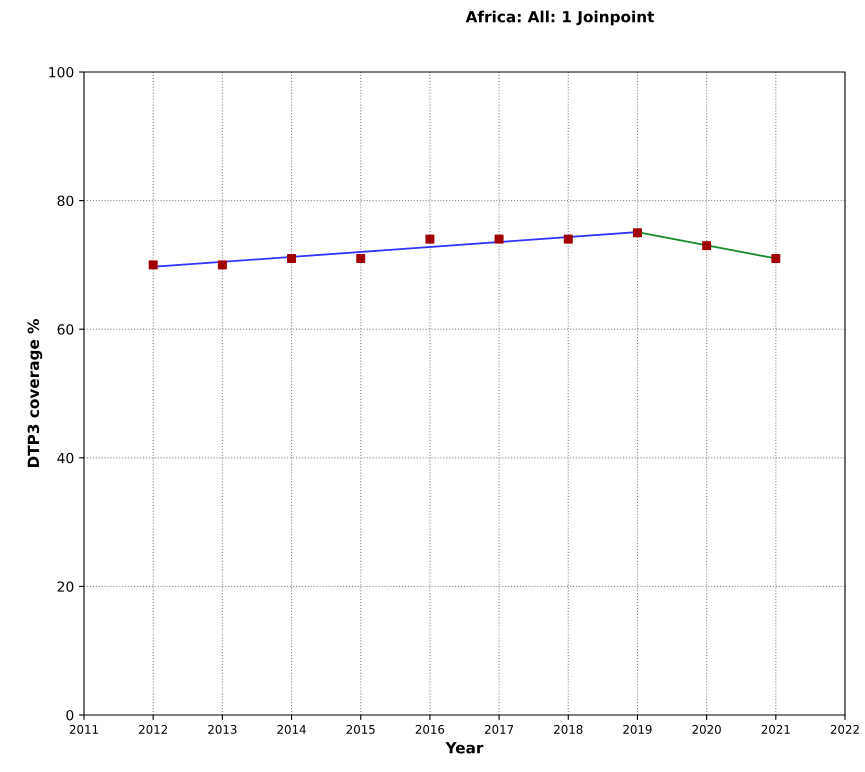 This screenshot has height=772, width=865. I want to click on x-axis-title: Year, so click(464, 748).